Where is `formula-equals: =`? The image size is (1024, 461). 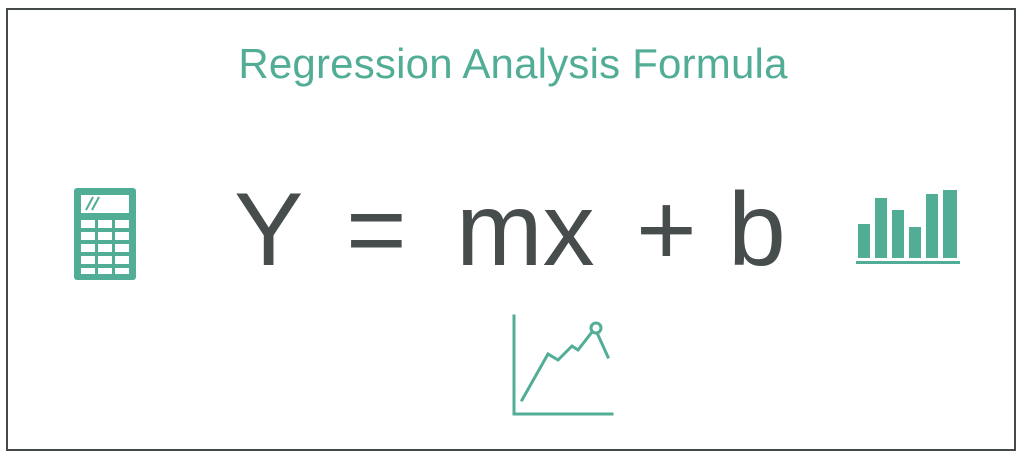
formula-equals: = is located at coordinates (376, 230).